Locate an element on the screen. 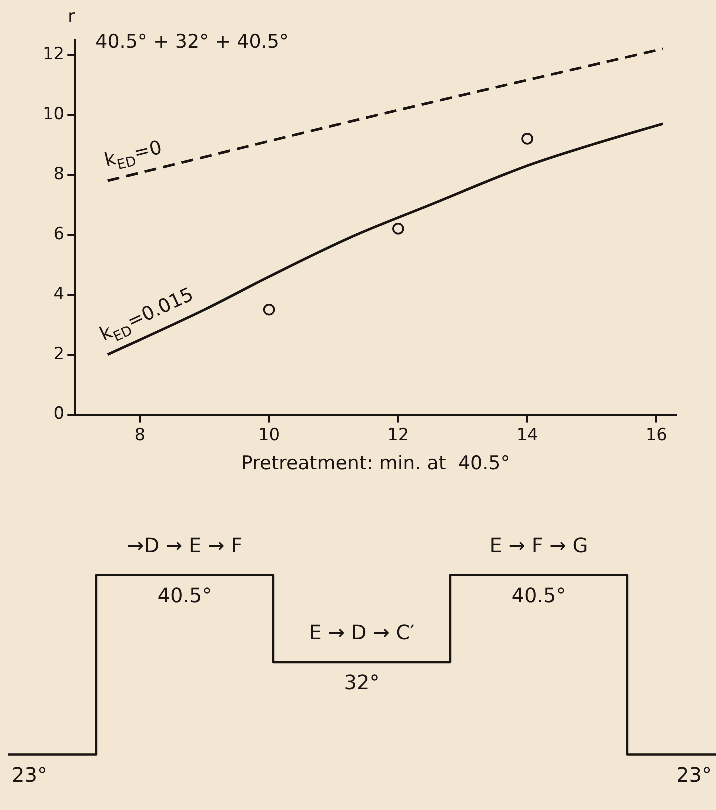  y-tick-label: 2 is located at coordinates (59, 354).